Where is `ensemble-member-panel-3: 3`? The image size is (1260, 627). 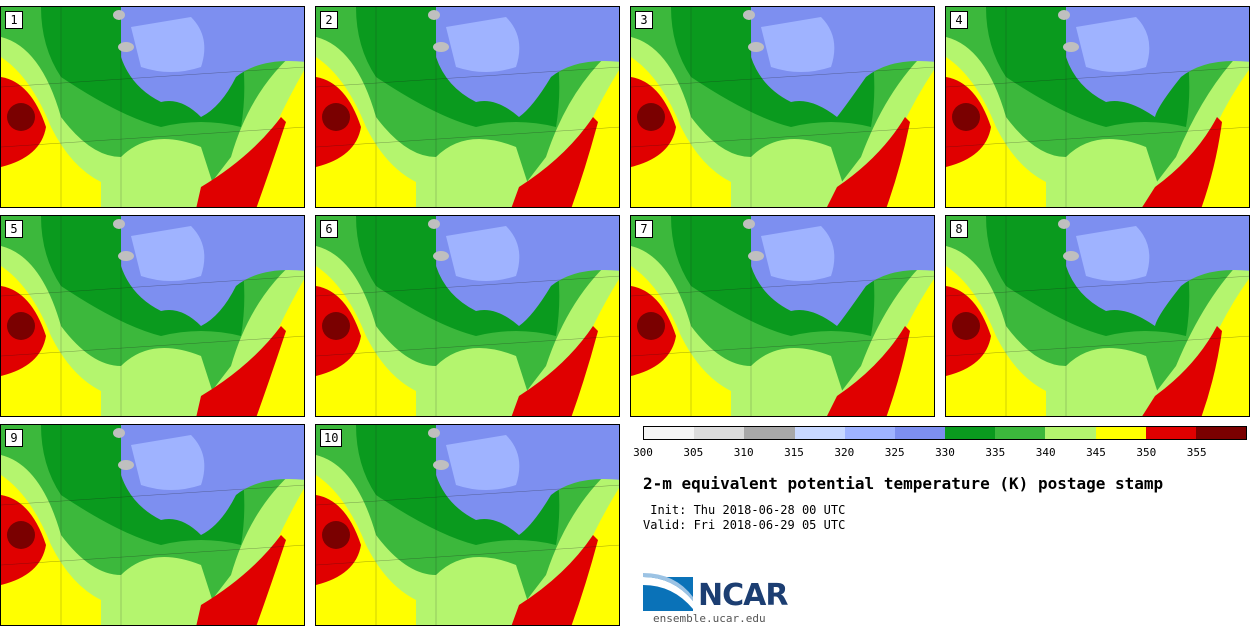
ensemble-member-panel-3: 3 is located at coordinates (782, 107).